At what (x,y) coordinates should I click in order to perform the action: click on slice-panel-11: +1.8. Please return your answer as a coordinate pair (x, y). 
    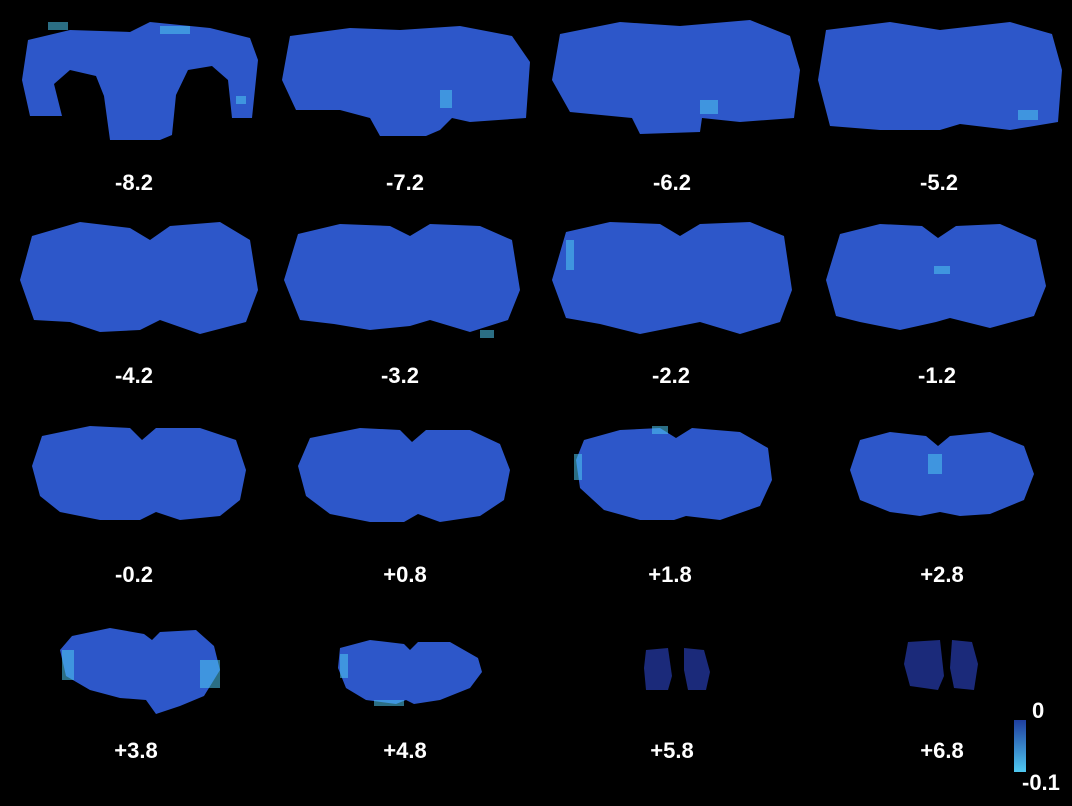
    Looking at the image, I should click on (674, 507).